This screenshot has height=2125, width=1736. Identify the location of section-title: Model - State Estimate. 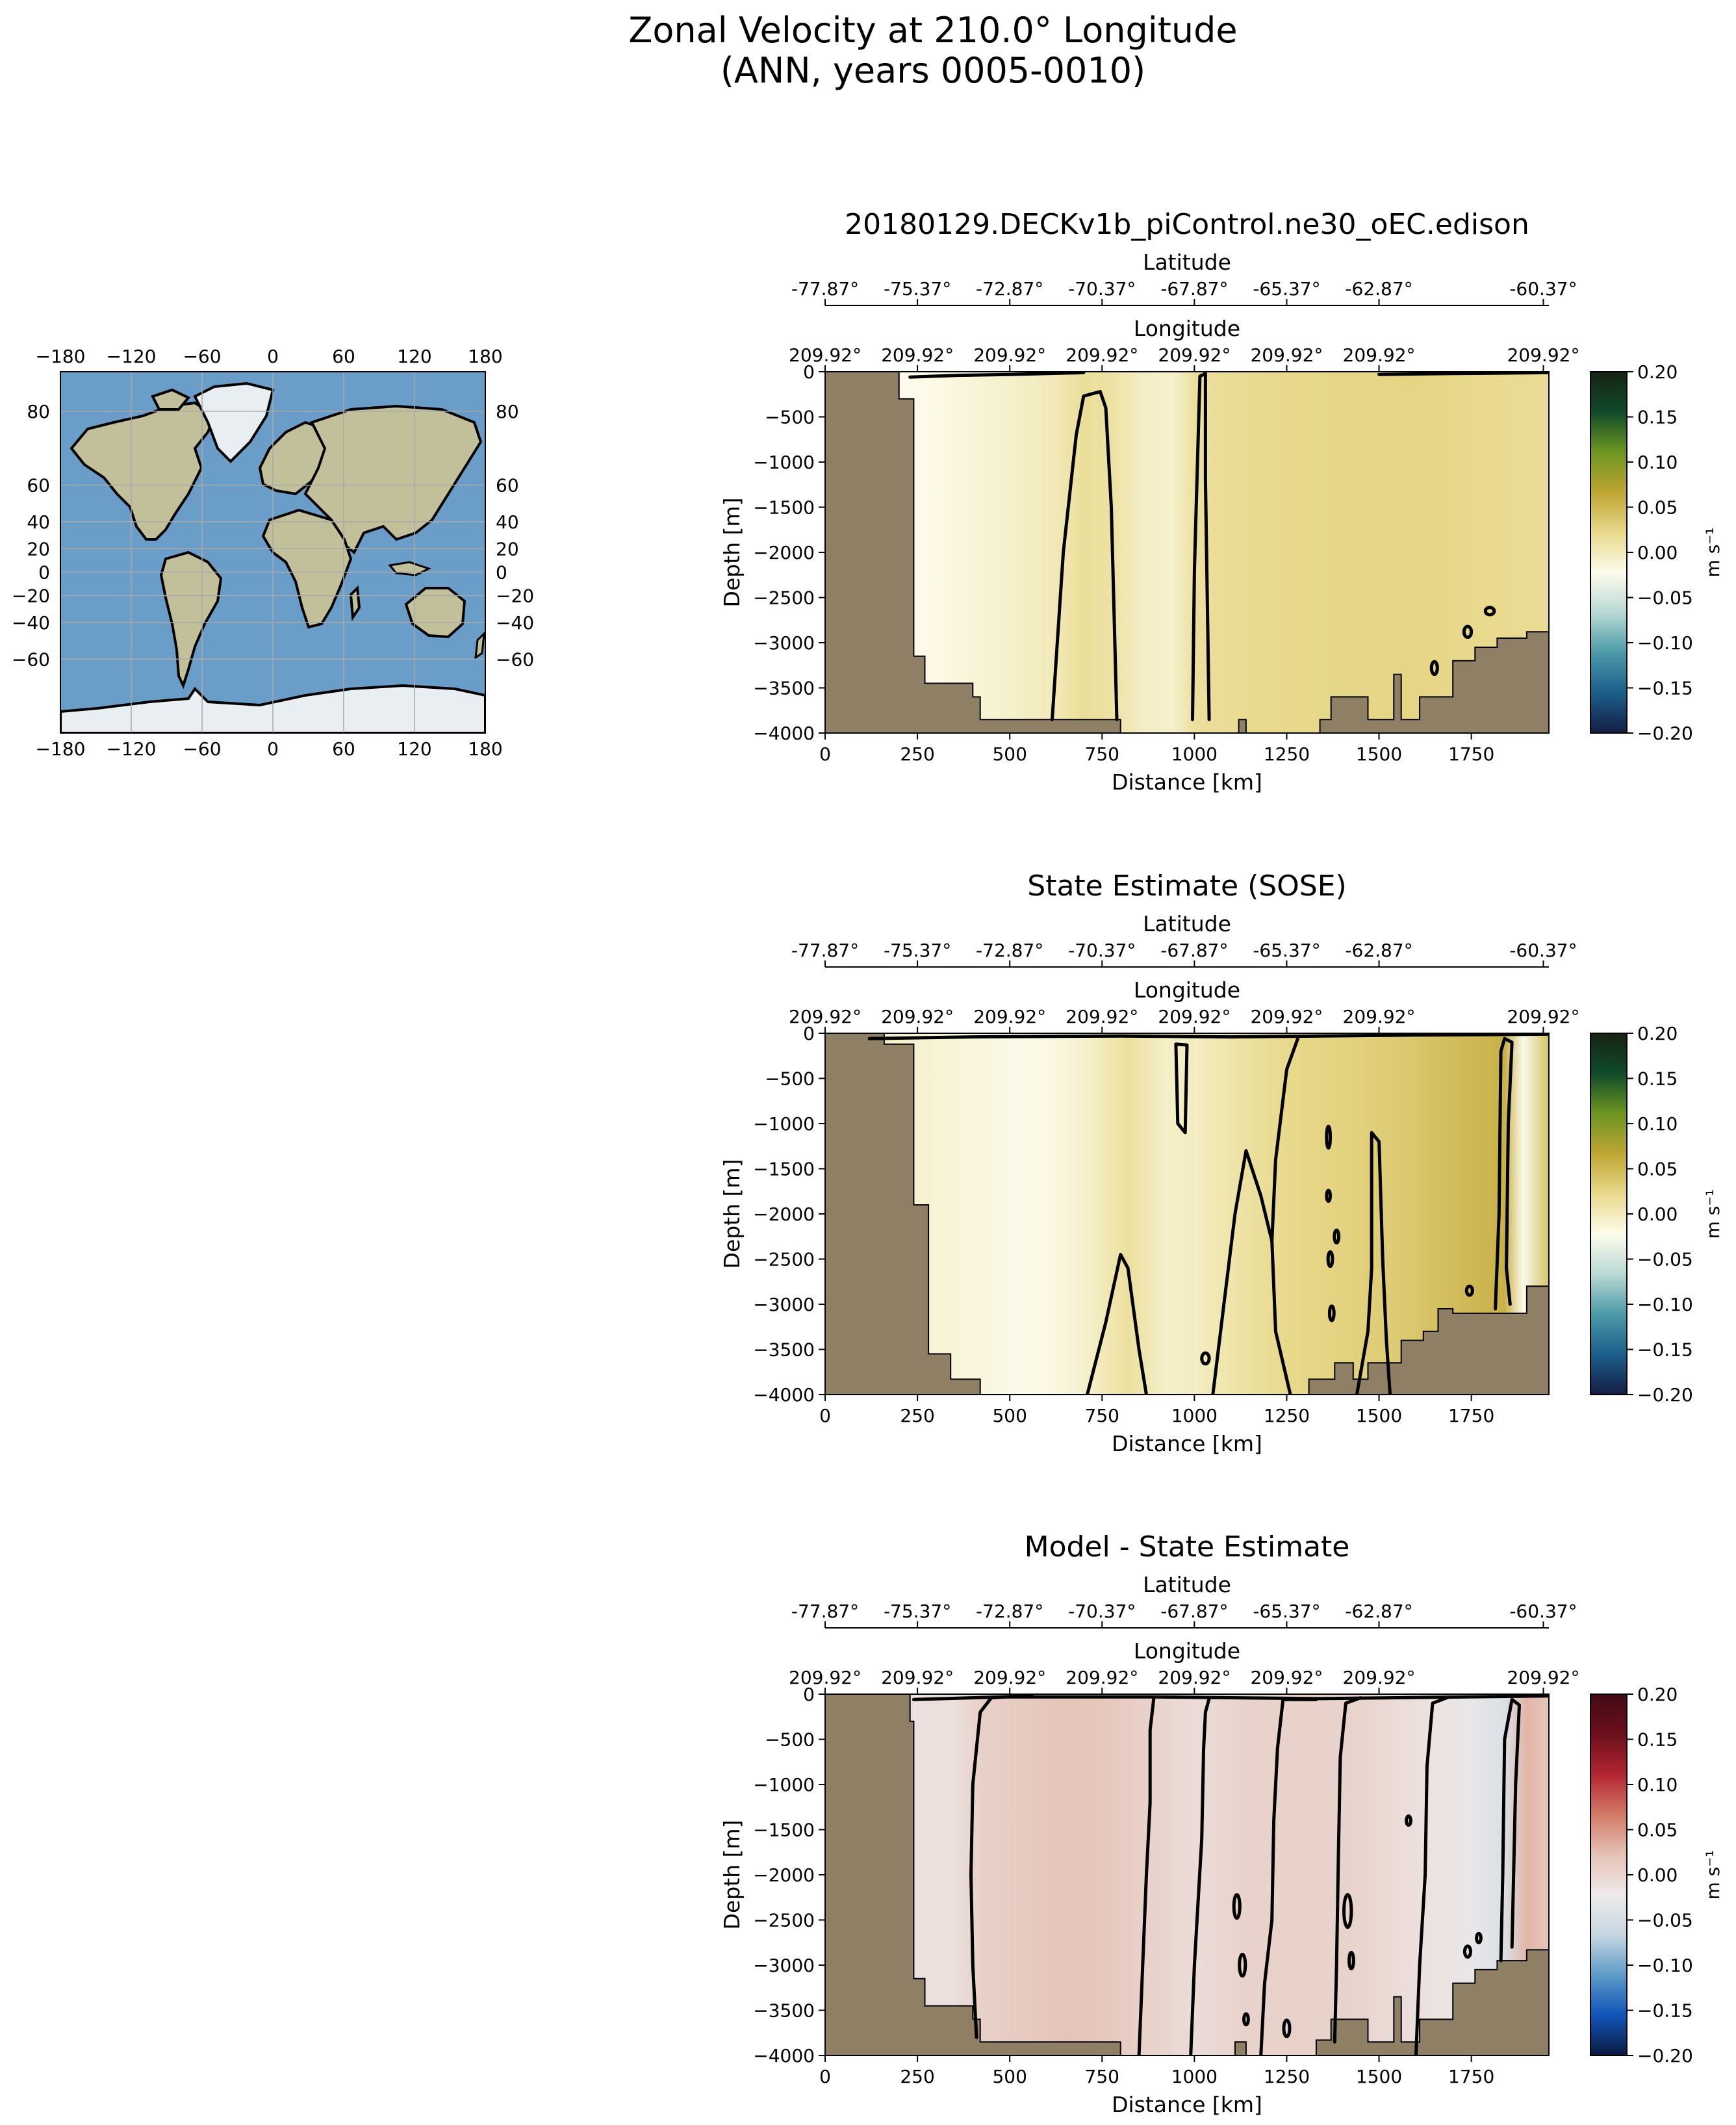
(1187, 1547).